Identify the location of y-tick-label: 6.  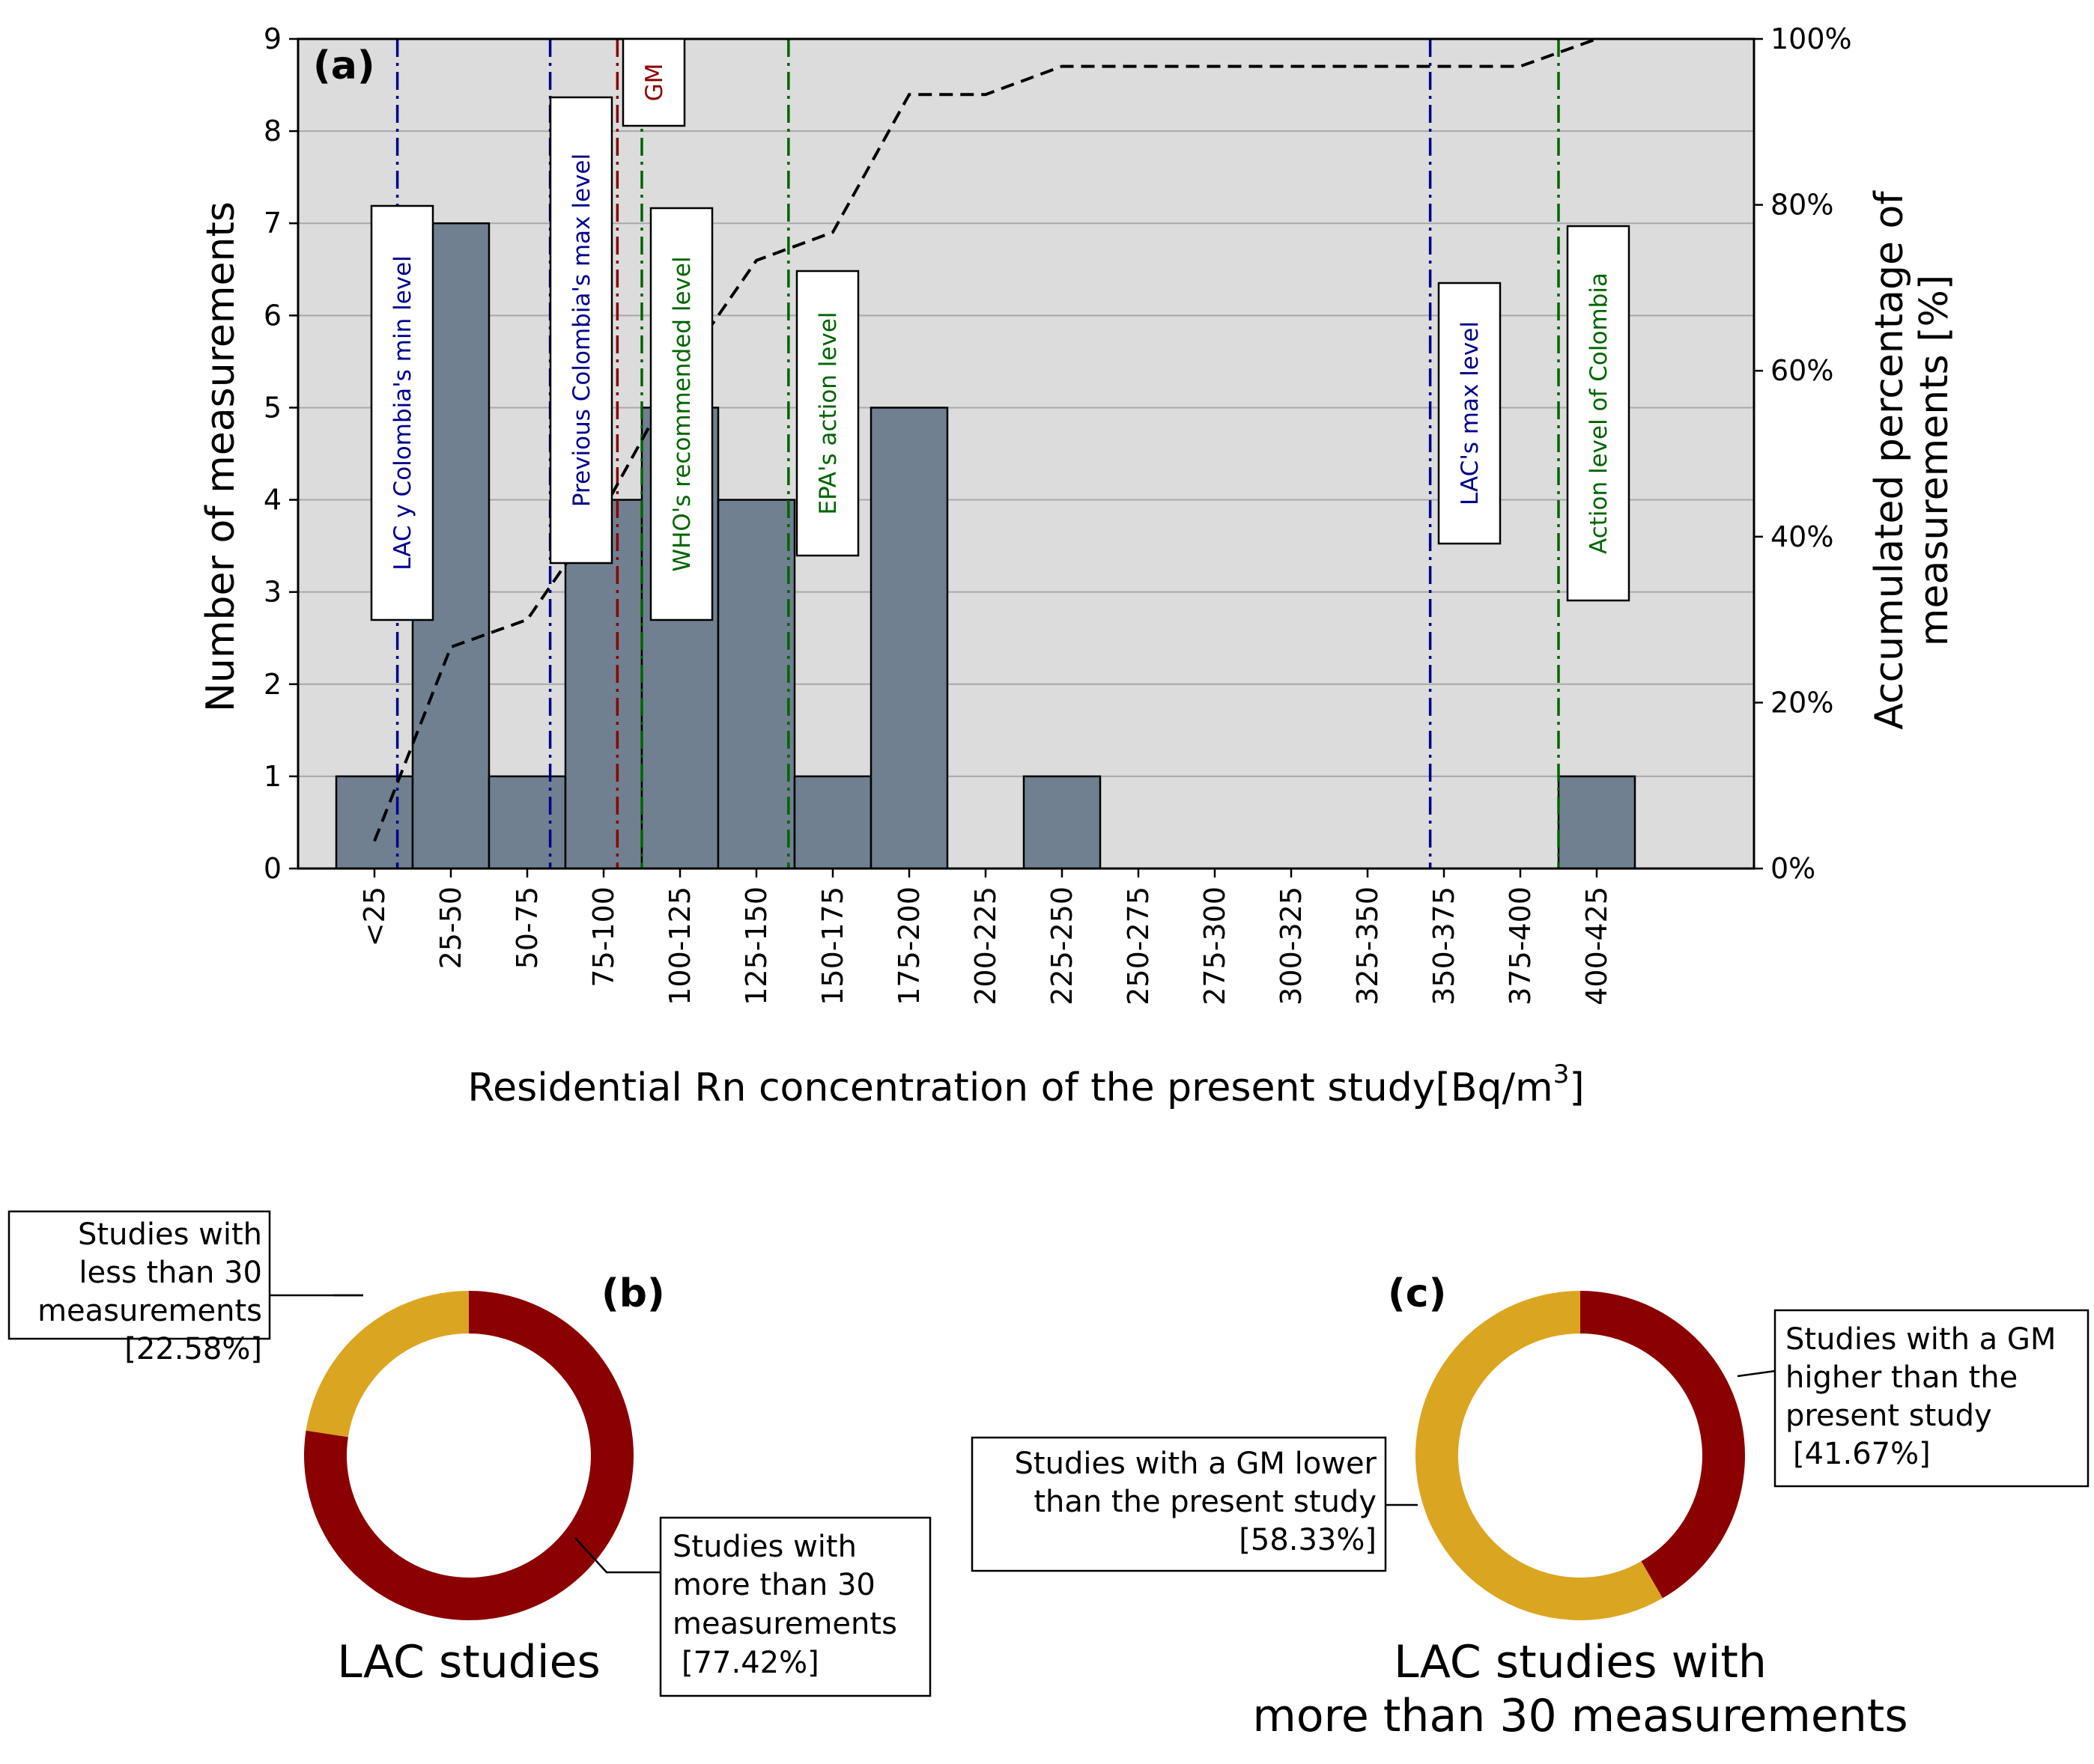
(273, 315).